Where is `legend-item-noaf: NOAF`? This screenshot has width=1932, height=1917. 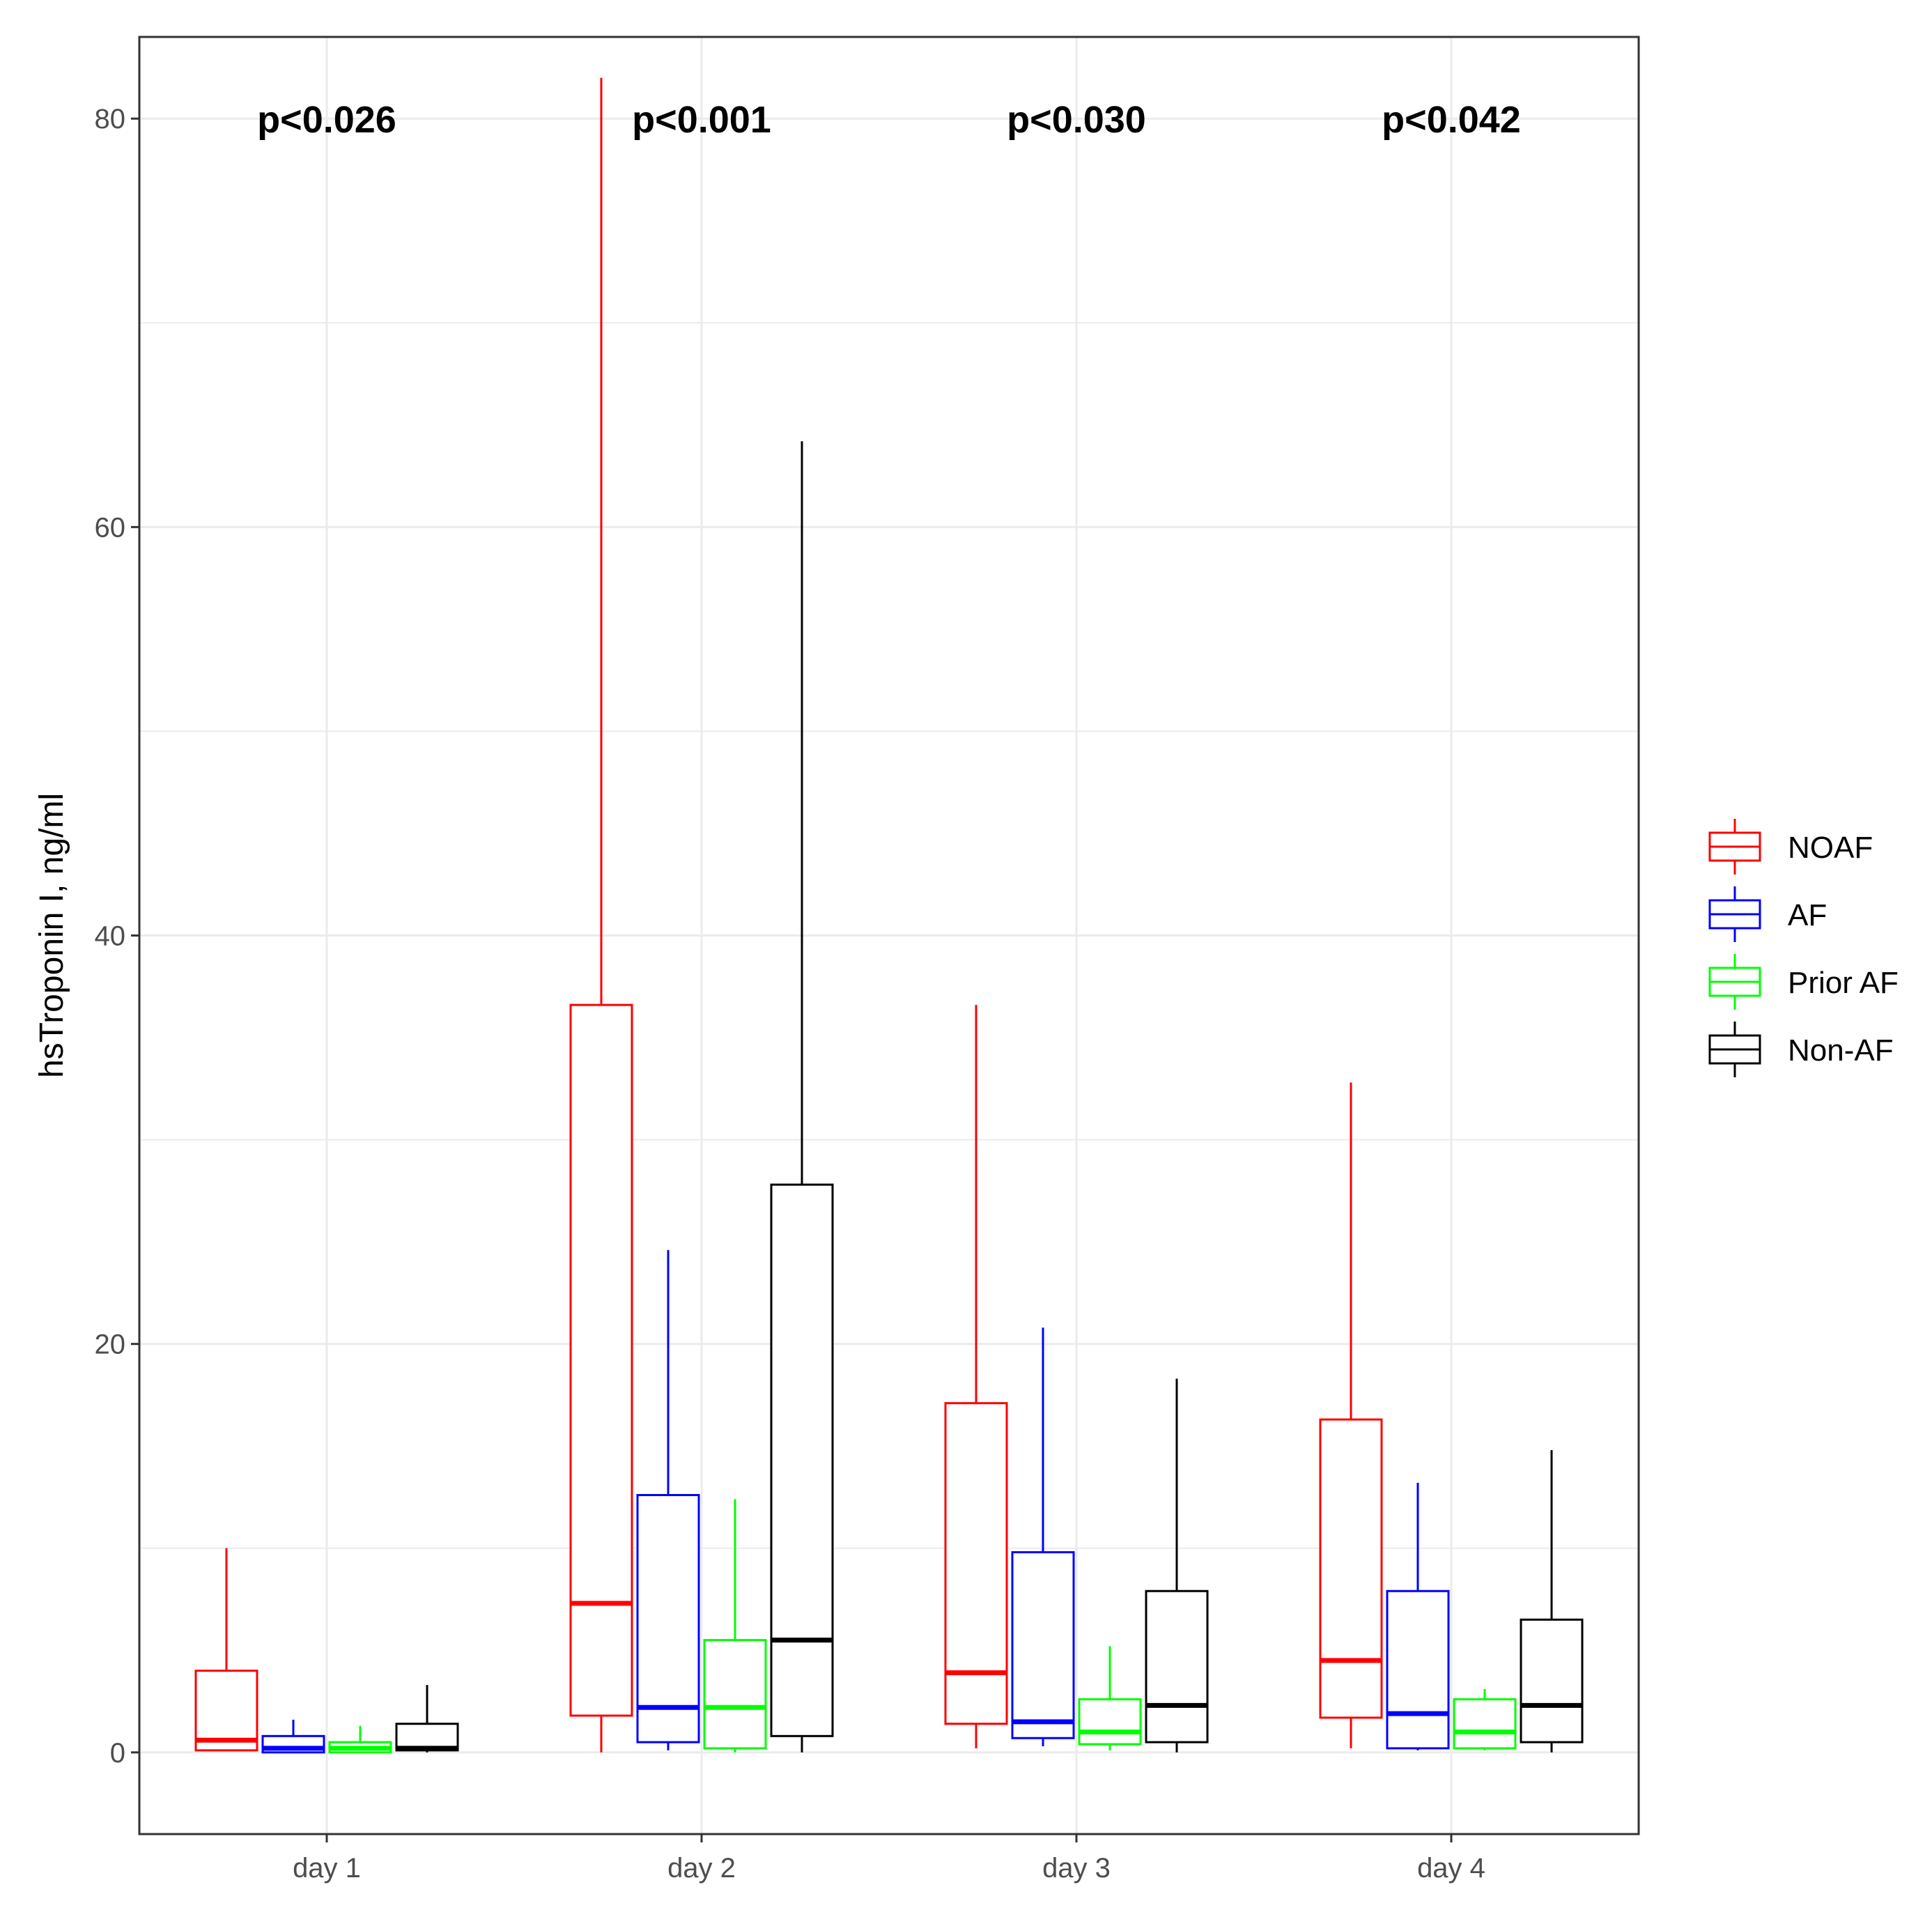
legend-item-noaf: NOAF is located at coordinates (1790, 847).